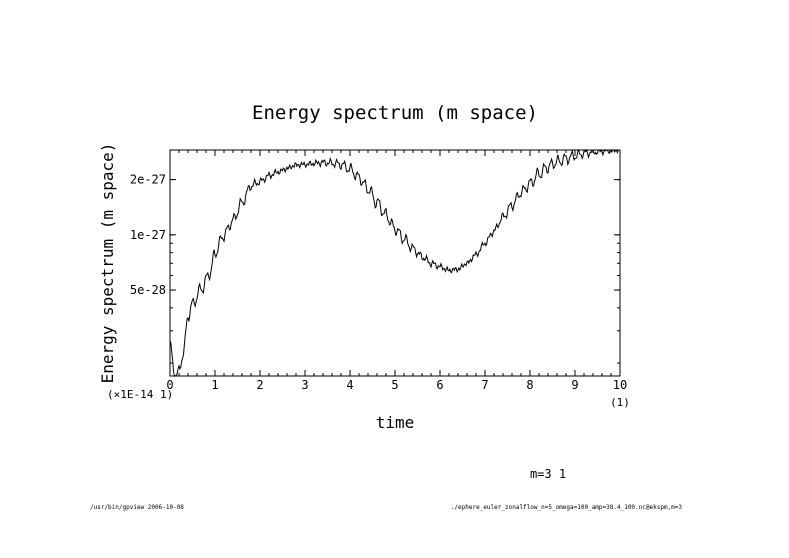  What do you see at coordinates (214, 385) in the screenshot?
I see `x-tick-label: 1` at bounding box center [214, 385].